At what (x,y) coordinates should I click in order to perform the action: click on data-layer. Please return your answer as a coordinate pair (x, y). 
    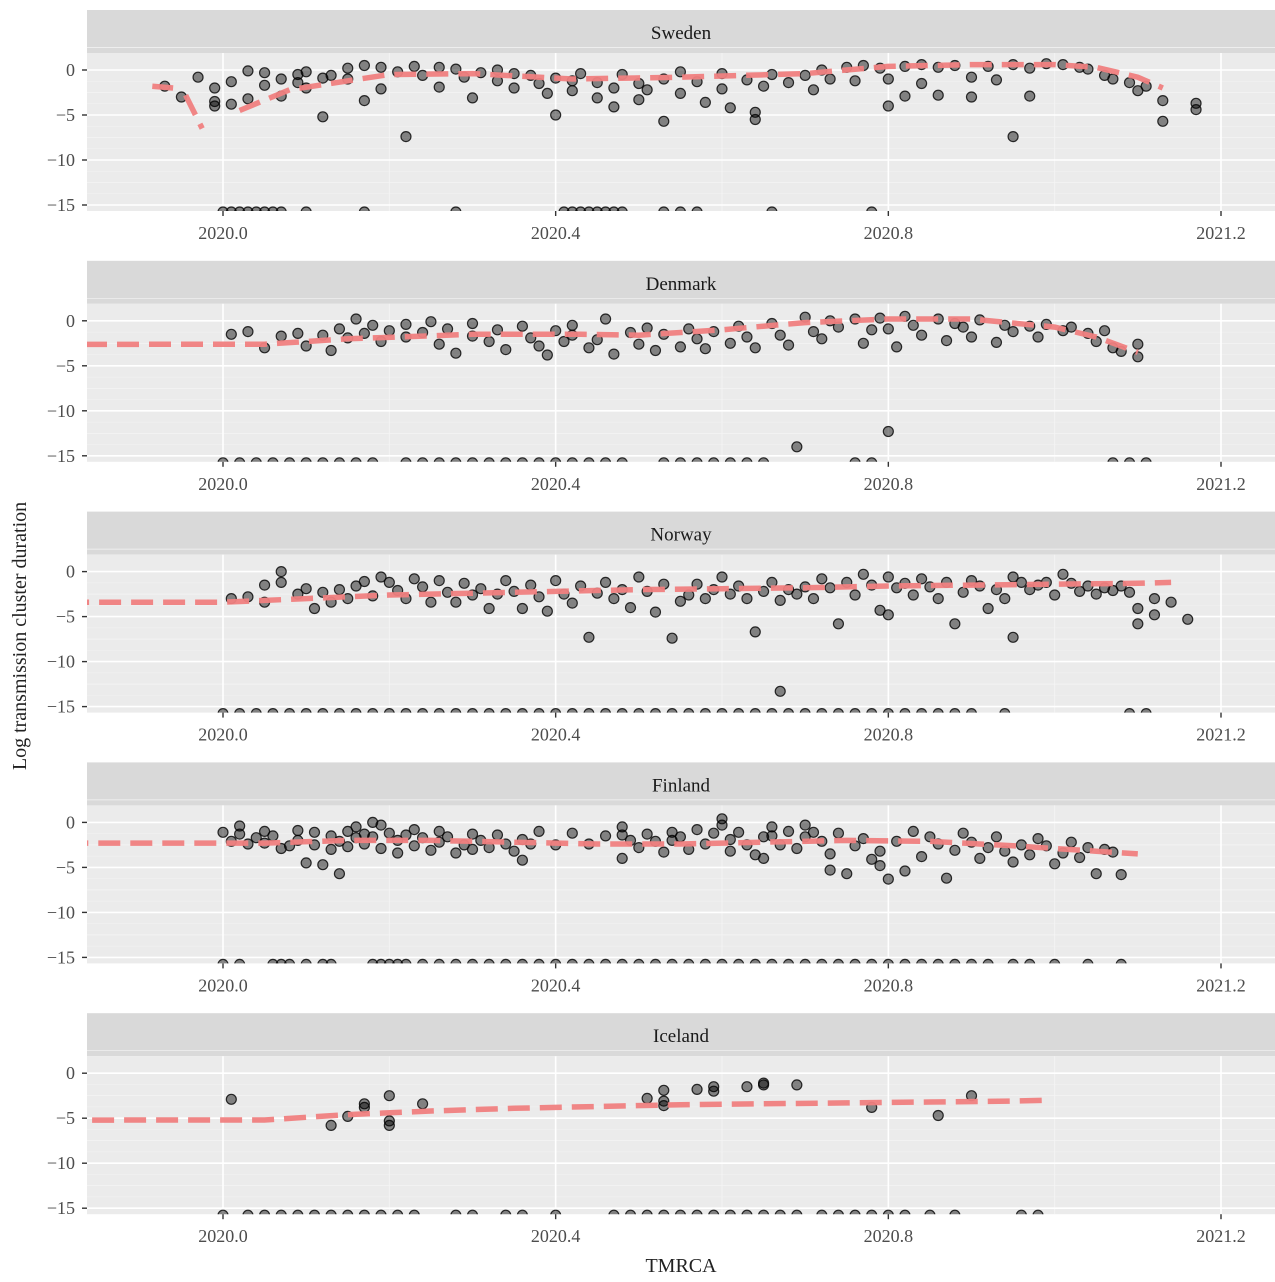
    Looking at the image, I should click on (612, 888).